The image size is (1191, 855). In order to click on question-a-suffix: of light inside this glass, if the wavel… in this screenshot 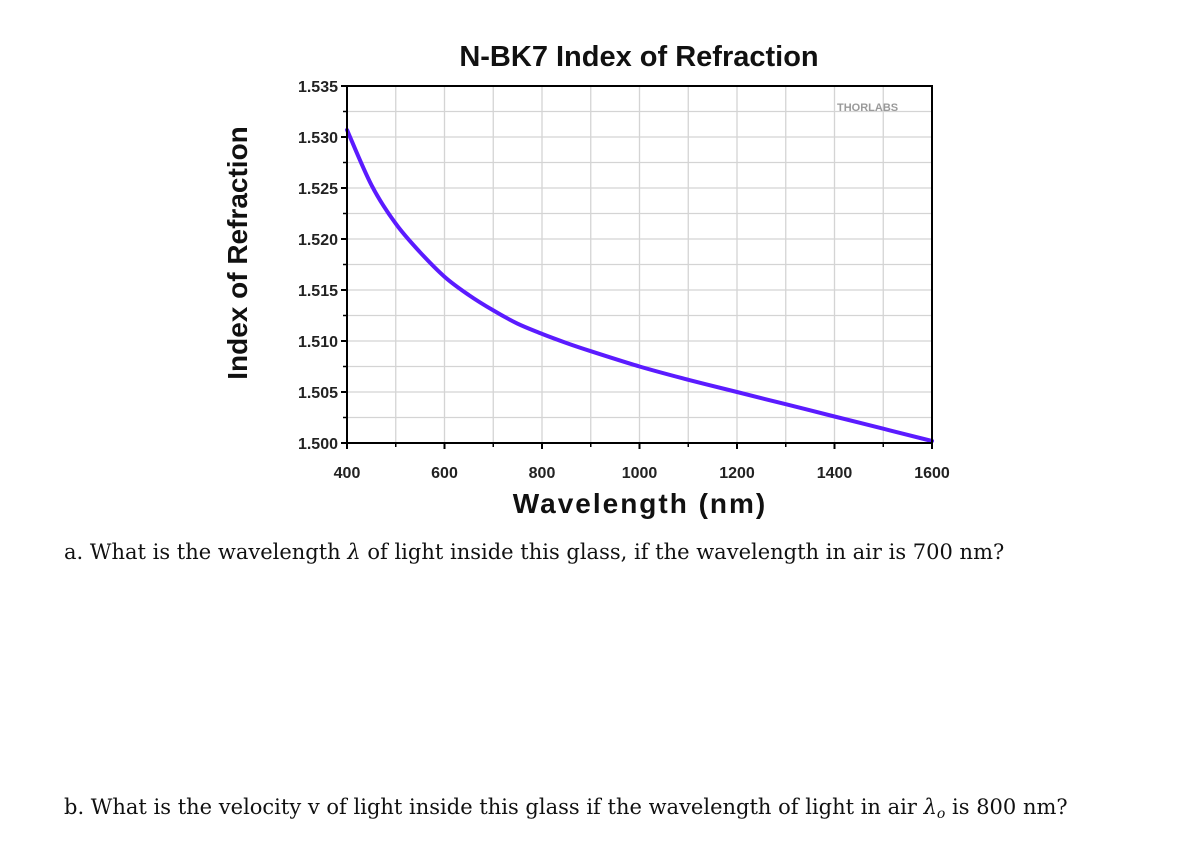, I will do `click(682, 552)`.